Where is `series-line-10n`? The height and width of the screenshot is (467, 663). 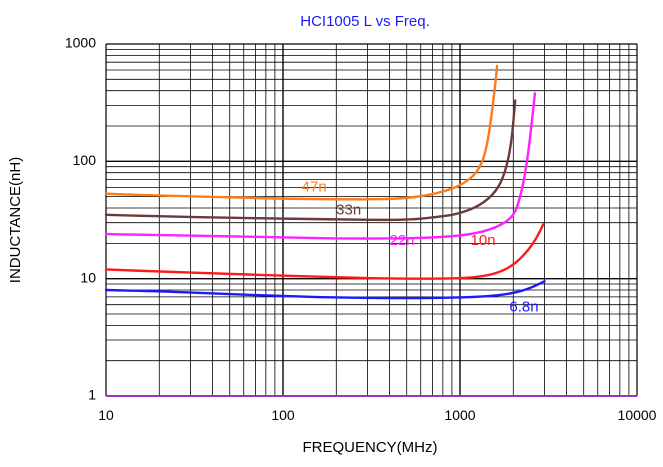
series-line-10n is located at coordinates (324, 251).